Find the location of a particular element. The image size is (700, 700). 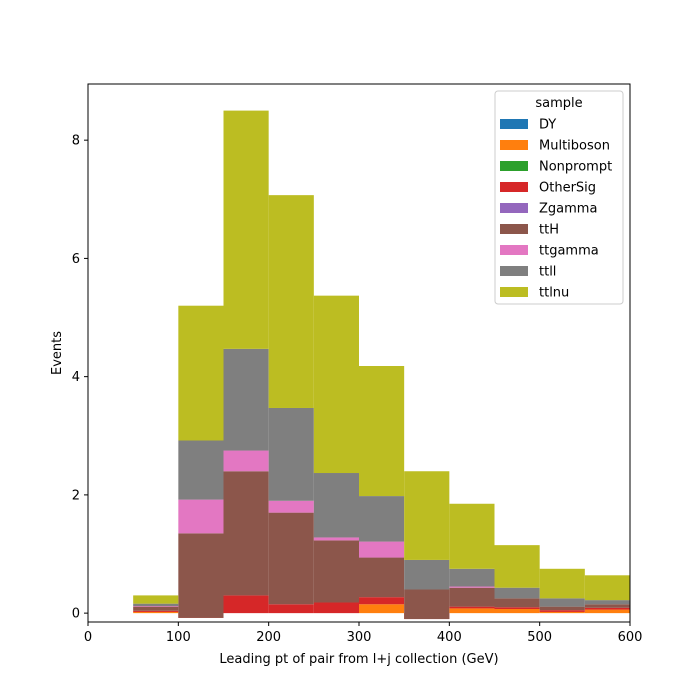

legend-item-zgamma: Zgamma is located at coordinates (548, 209).